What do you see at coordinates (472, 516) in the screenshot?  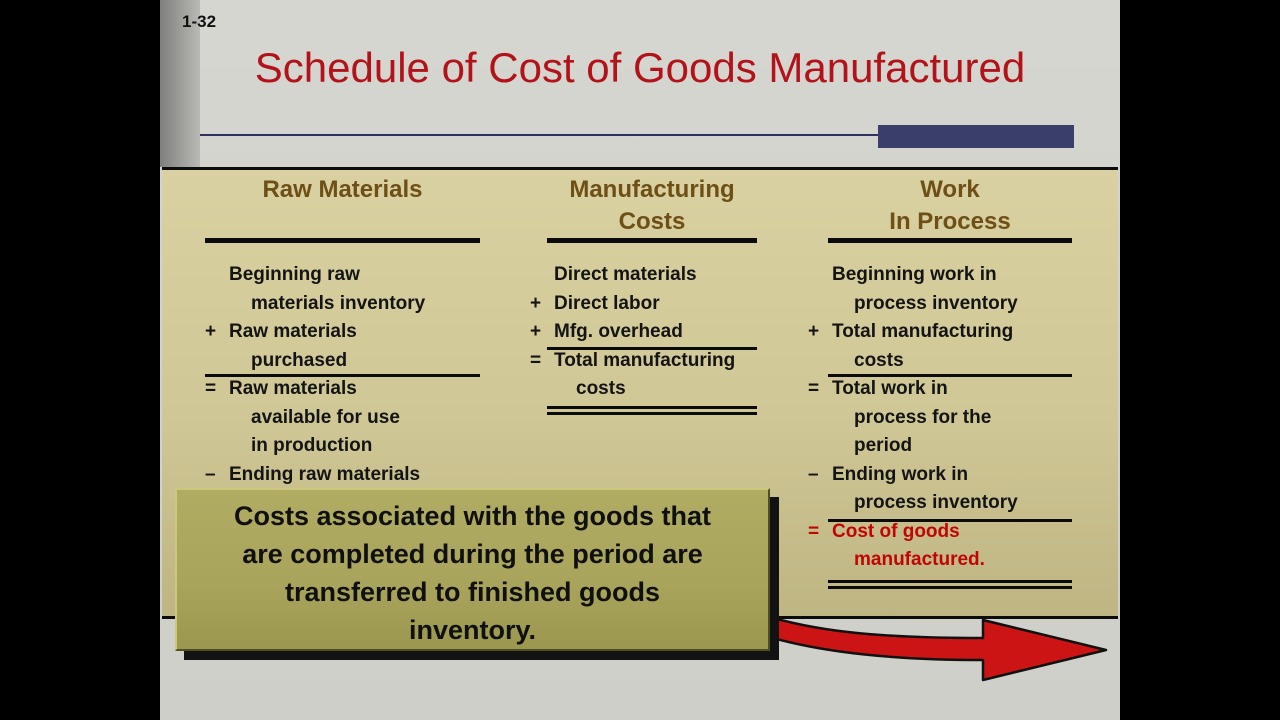 I see `callout-line1: Costs associated with the goods that` at bounding box center [472, 516].